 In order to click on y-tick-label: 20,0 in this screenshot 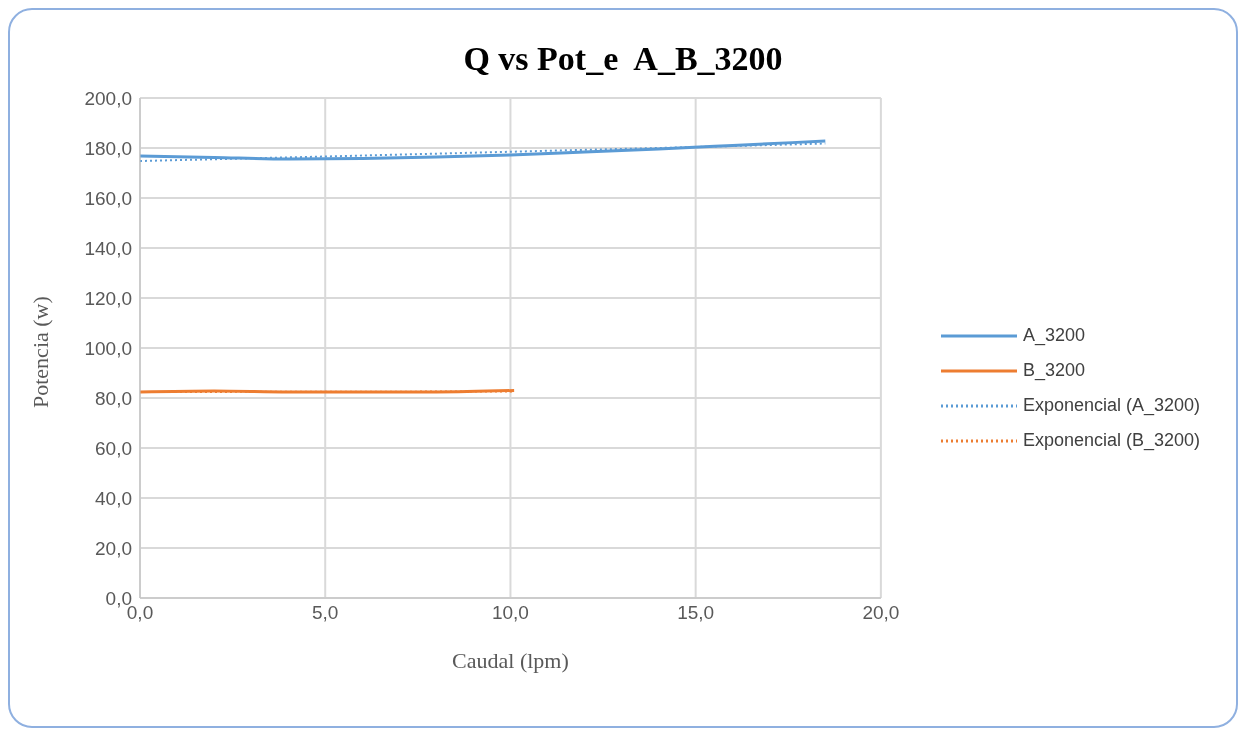, I will do `click(113, 548)`.